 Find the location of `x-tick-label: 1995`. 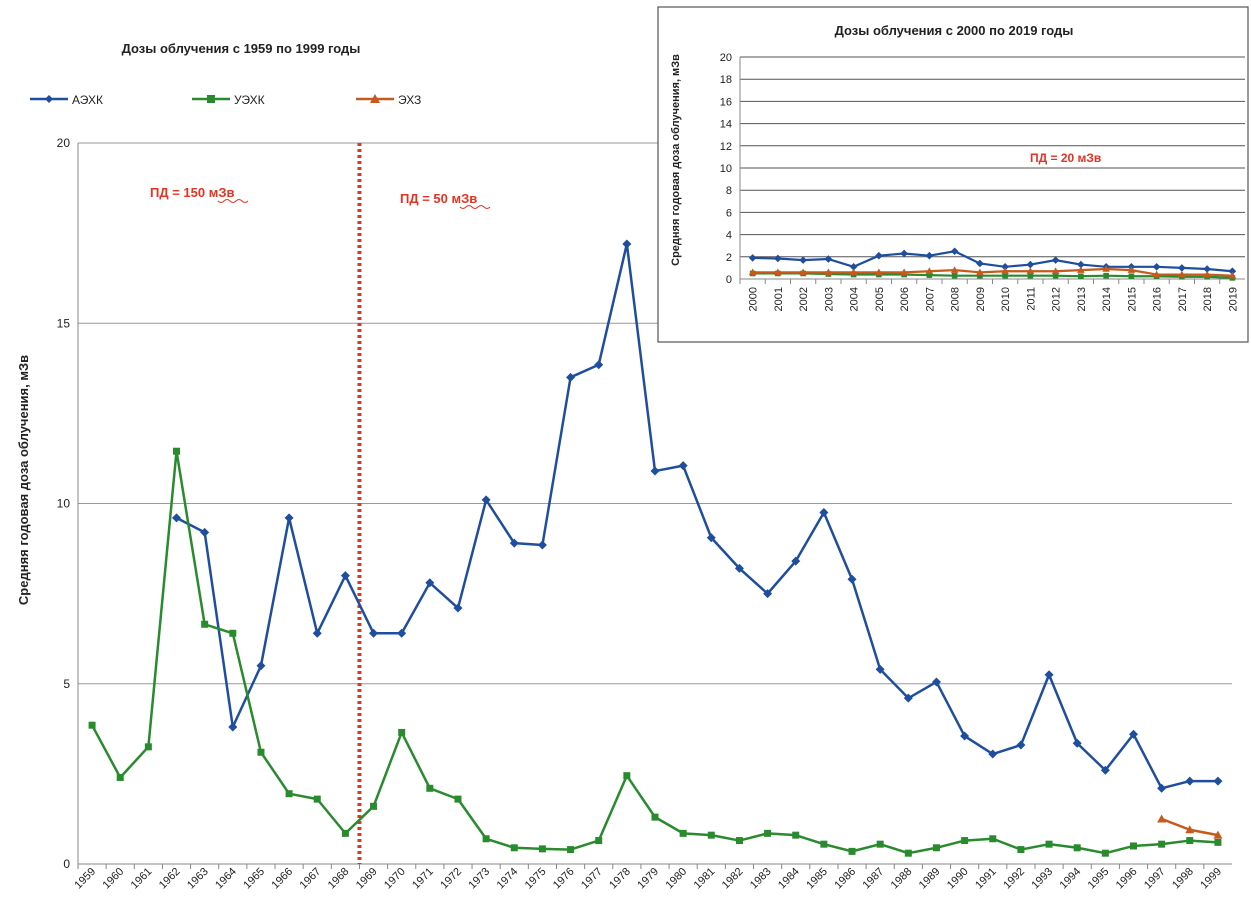

x-tick-label: 1995 is located at coordinates (1099, 879).